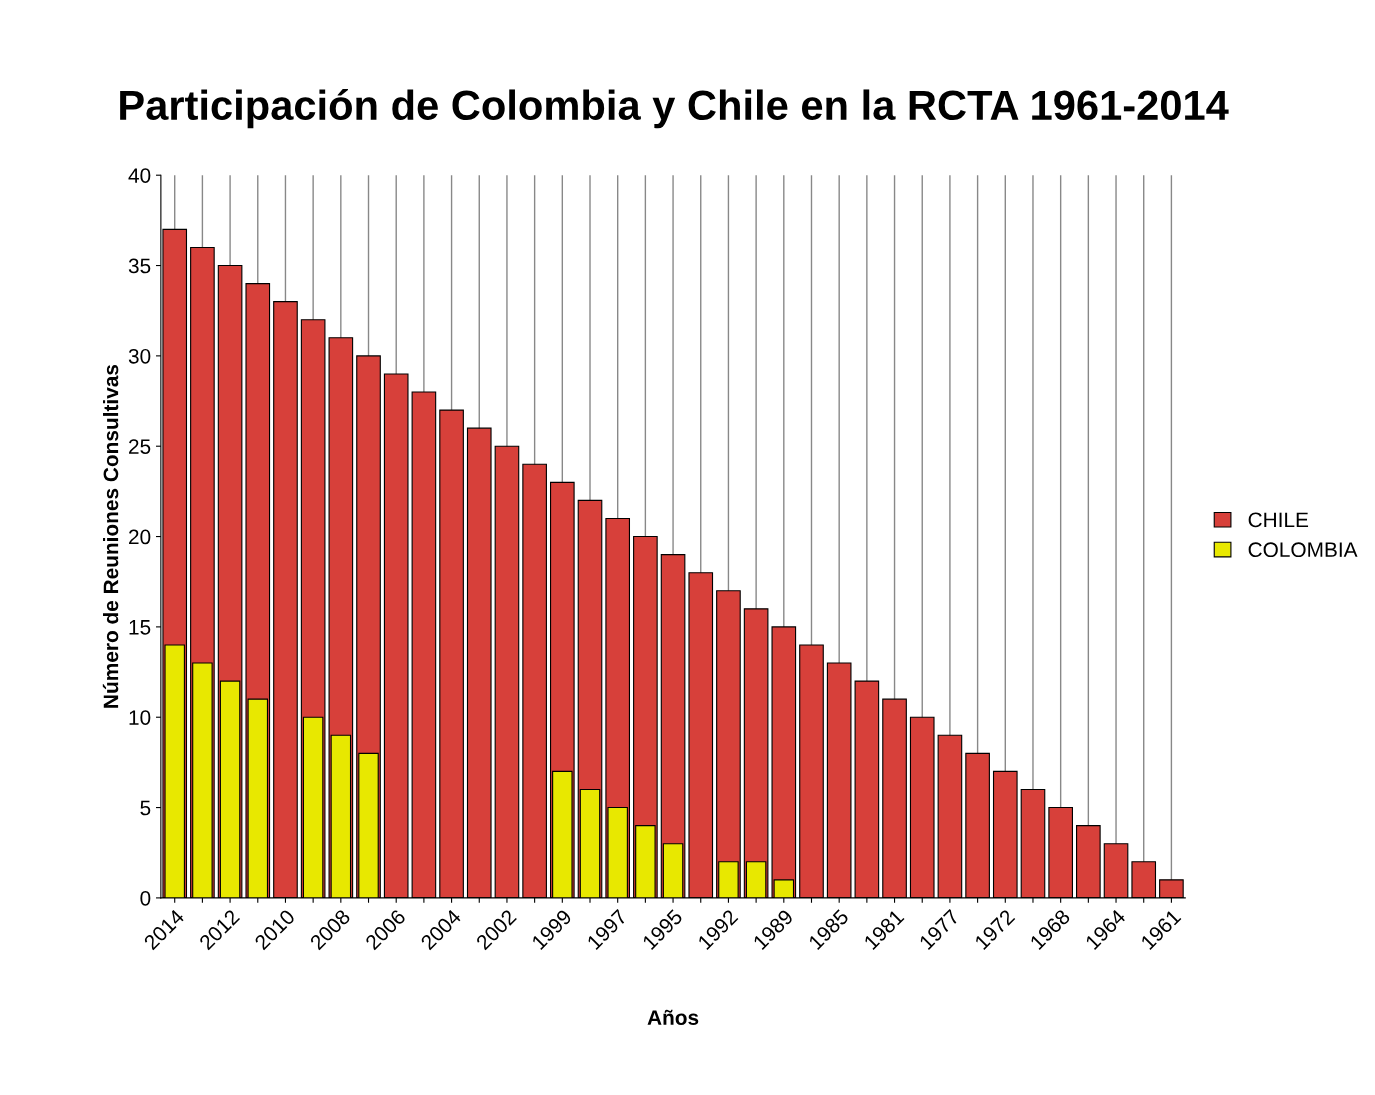 The width and height of the screenshot is (1375, 1095). I want to click on y-tick-label: 20, so click(140, 537).